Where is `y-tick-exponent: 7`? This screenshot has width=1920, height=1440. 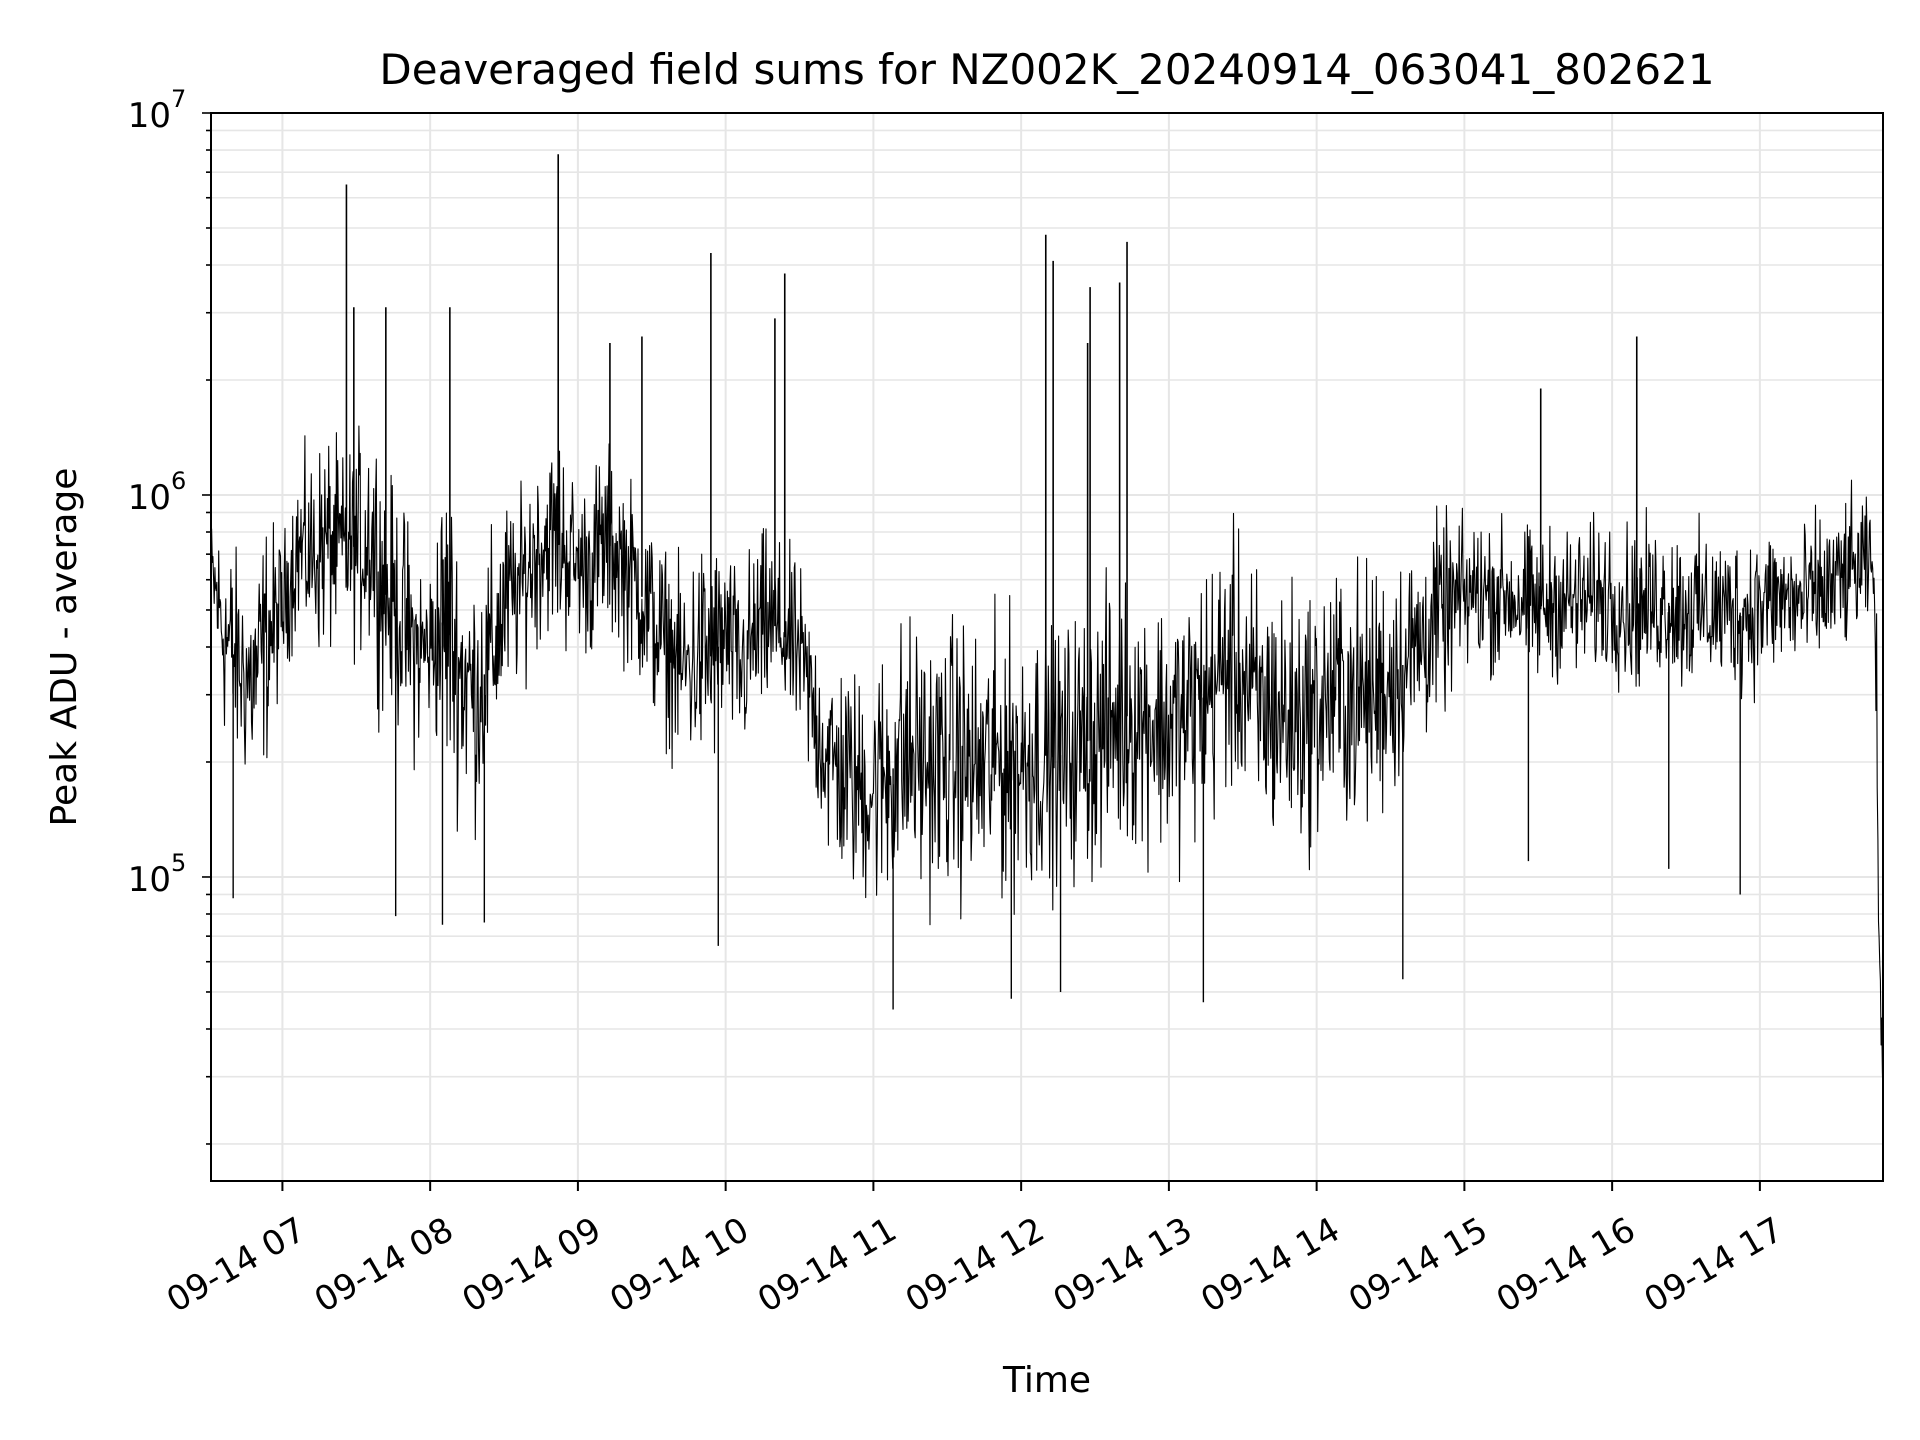
y-tick-exponent: 7 is located at coordinates (178, 99).